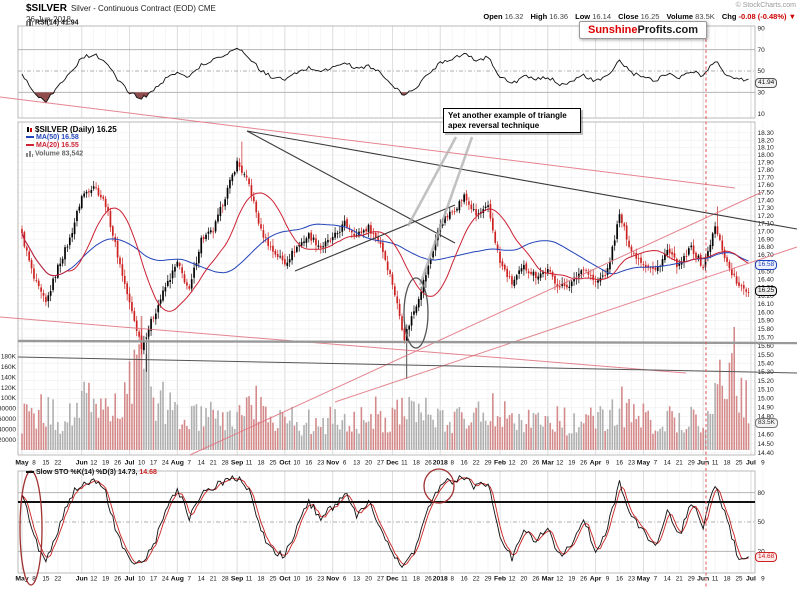 This screenshot has height=591, width=800. What do you see at coordinates (177, 463) in the screenshot?
I see `svg-text: Aug` at bounding box center [177, 463].